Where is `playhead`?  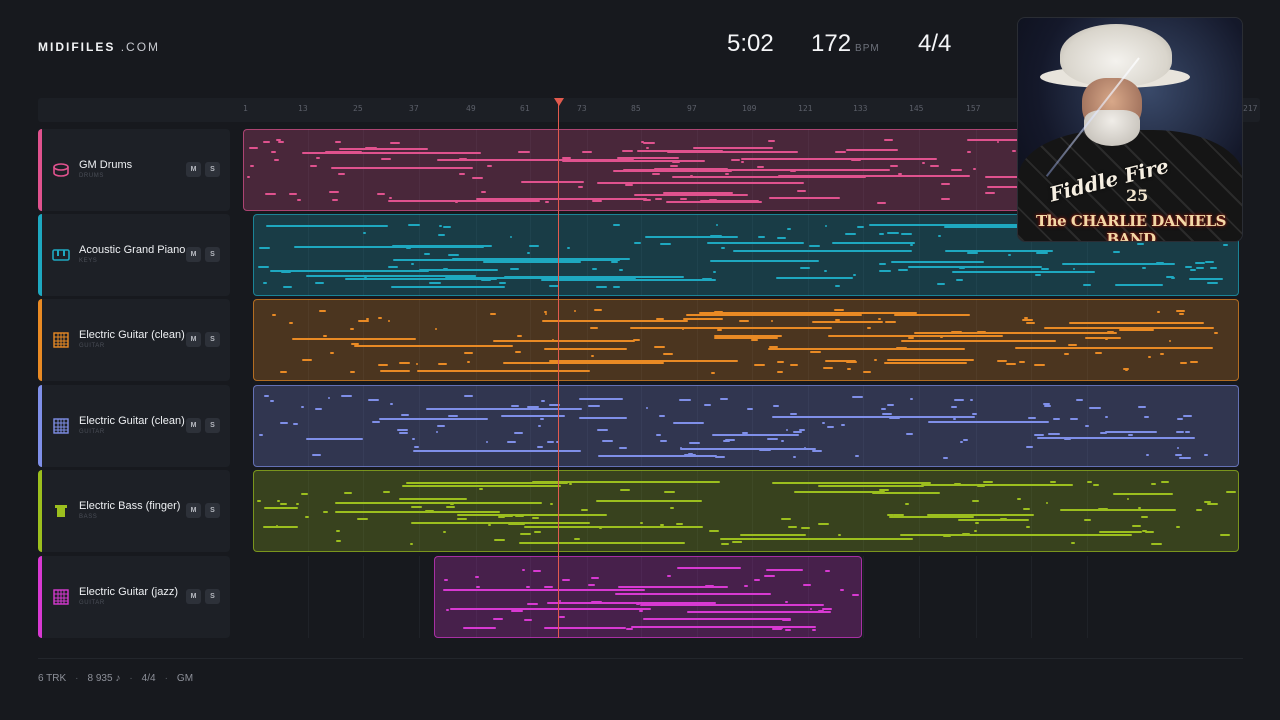 playhead is located at coordinates (558, 368).